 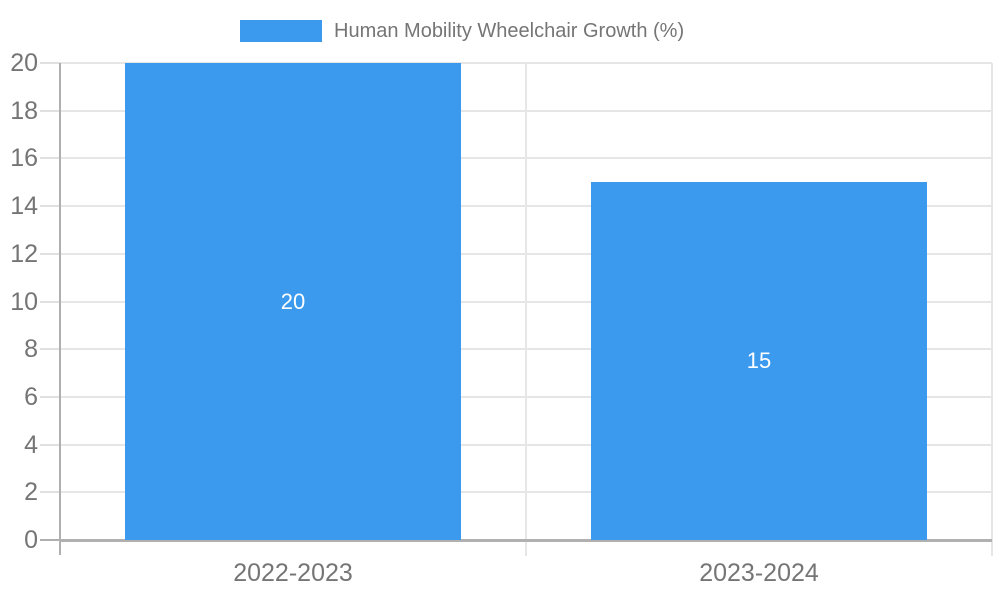 I want to click on y-axis-line, so click(x=60, y=309).